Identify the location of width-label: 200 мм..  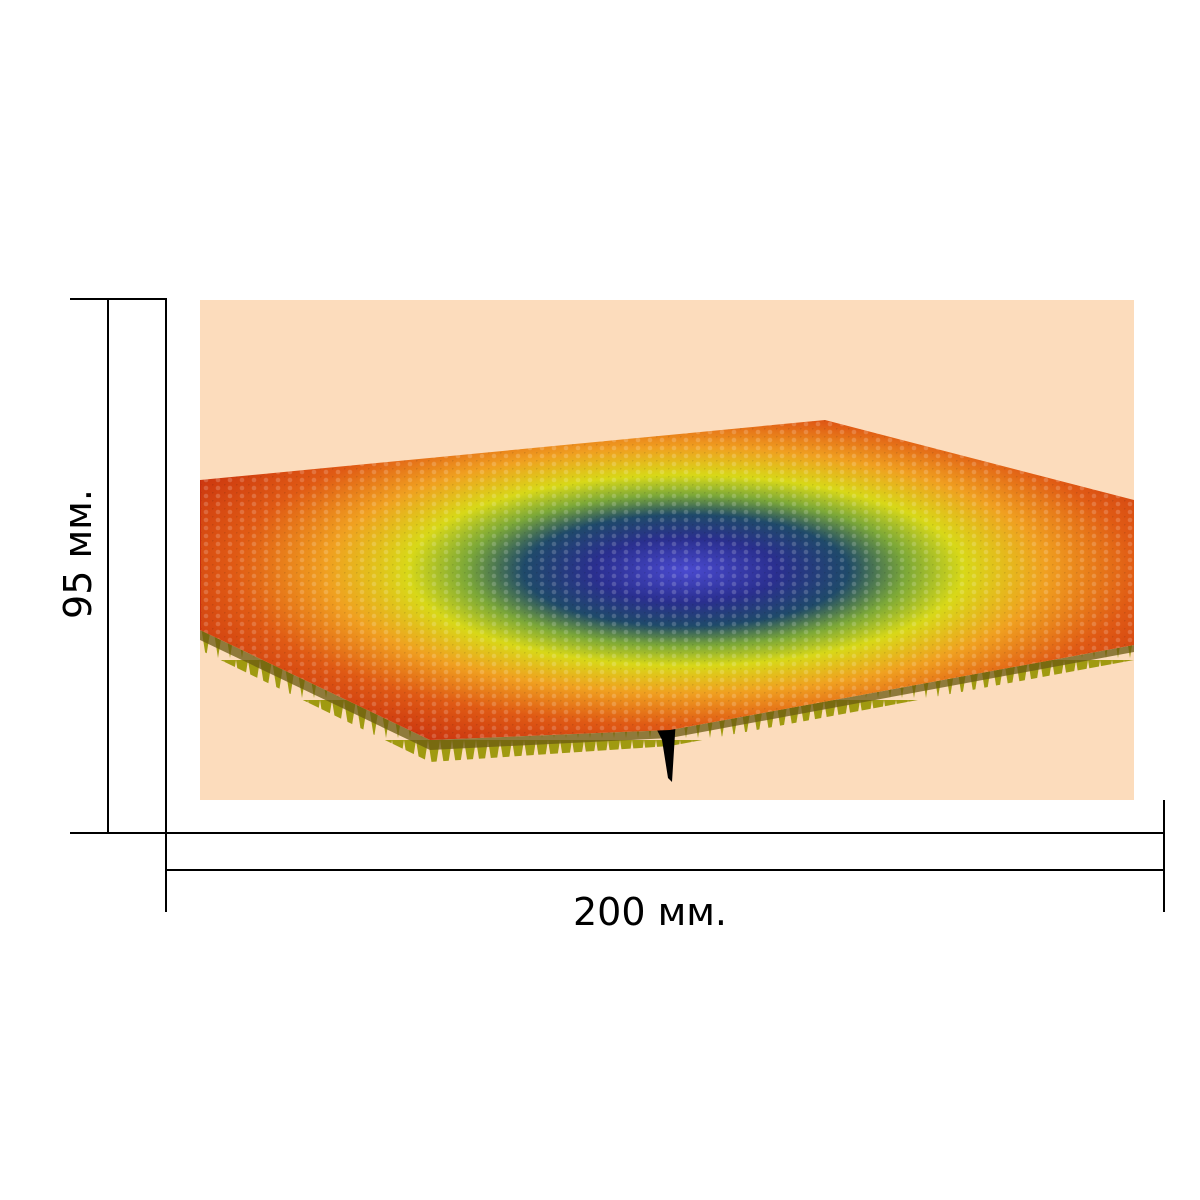
(650, 912).